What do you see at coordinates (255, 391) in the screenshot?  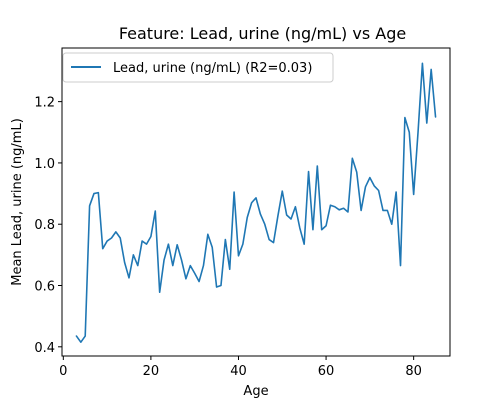 I see `x-axis-title: Age` at bounding box center [255, 391].